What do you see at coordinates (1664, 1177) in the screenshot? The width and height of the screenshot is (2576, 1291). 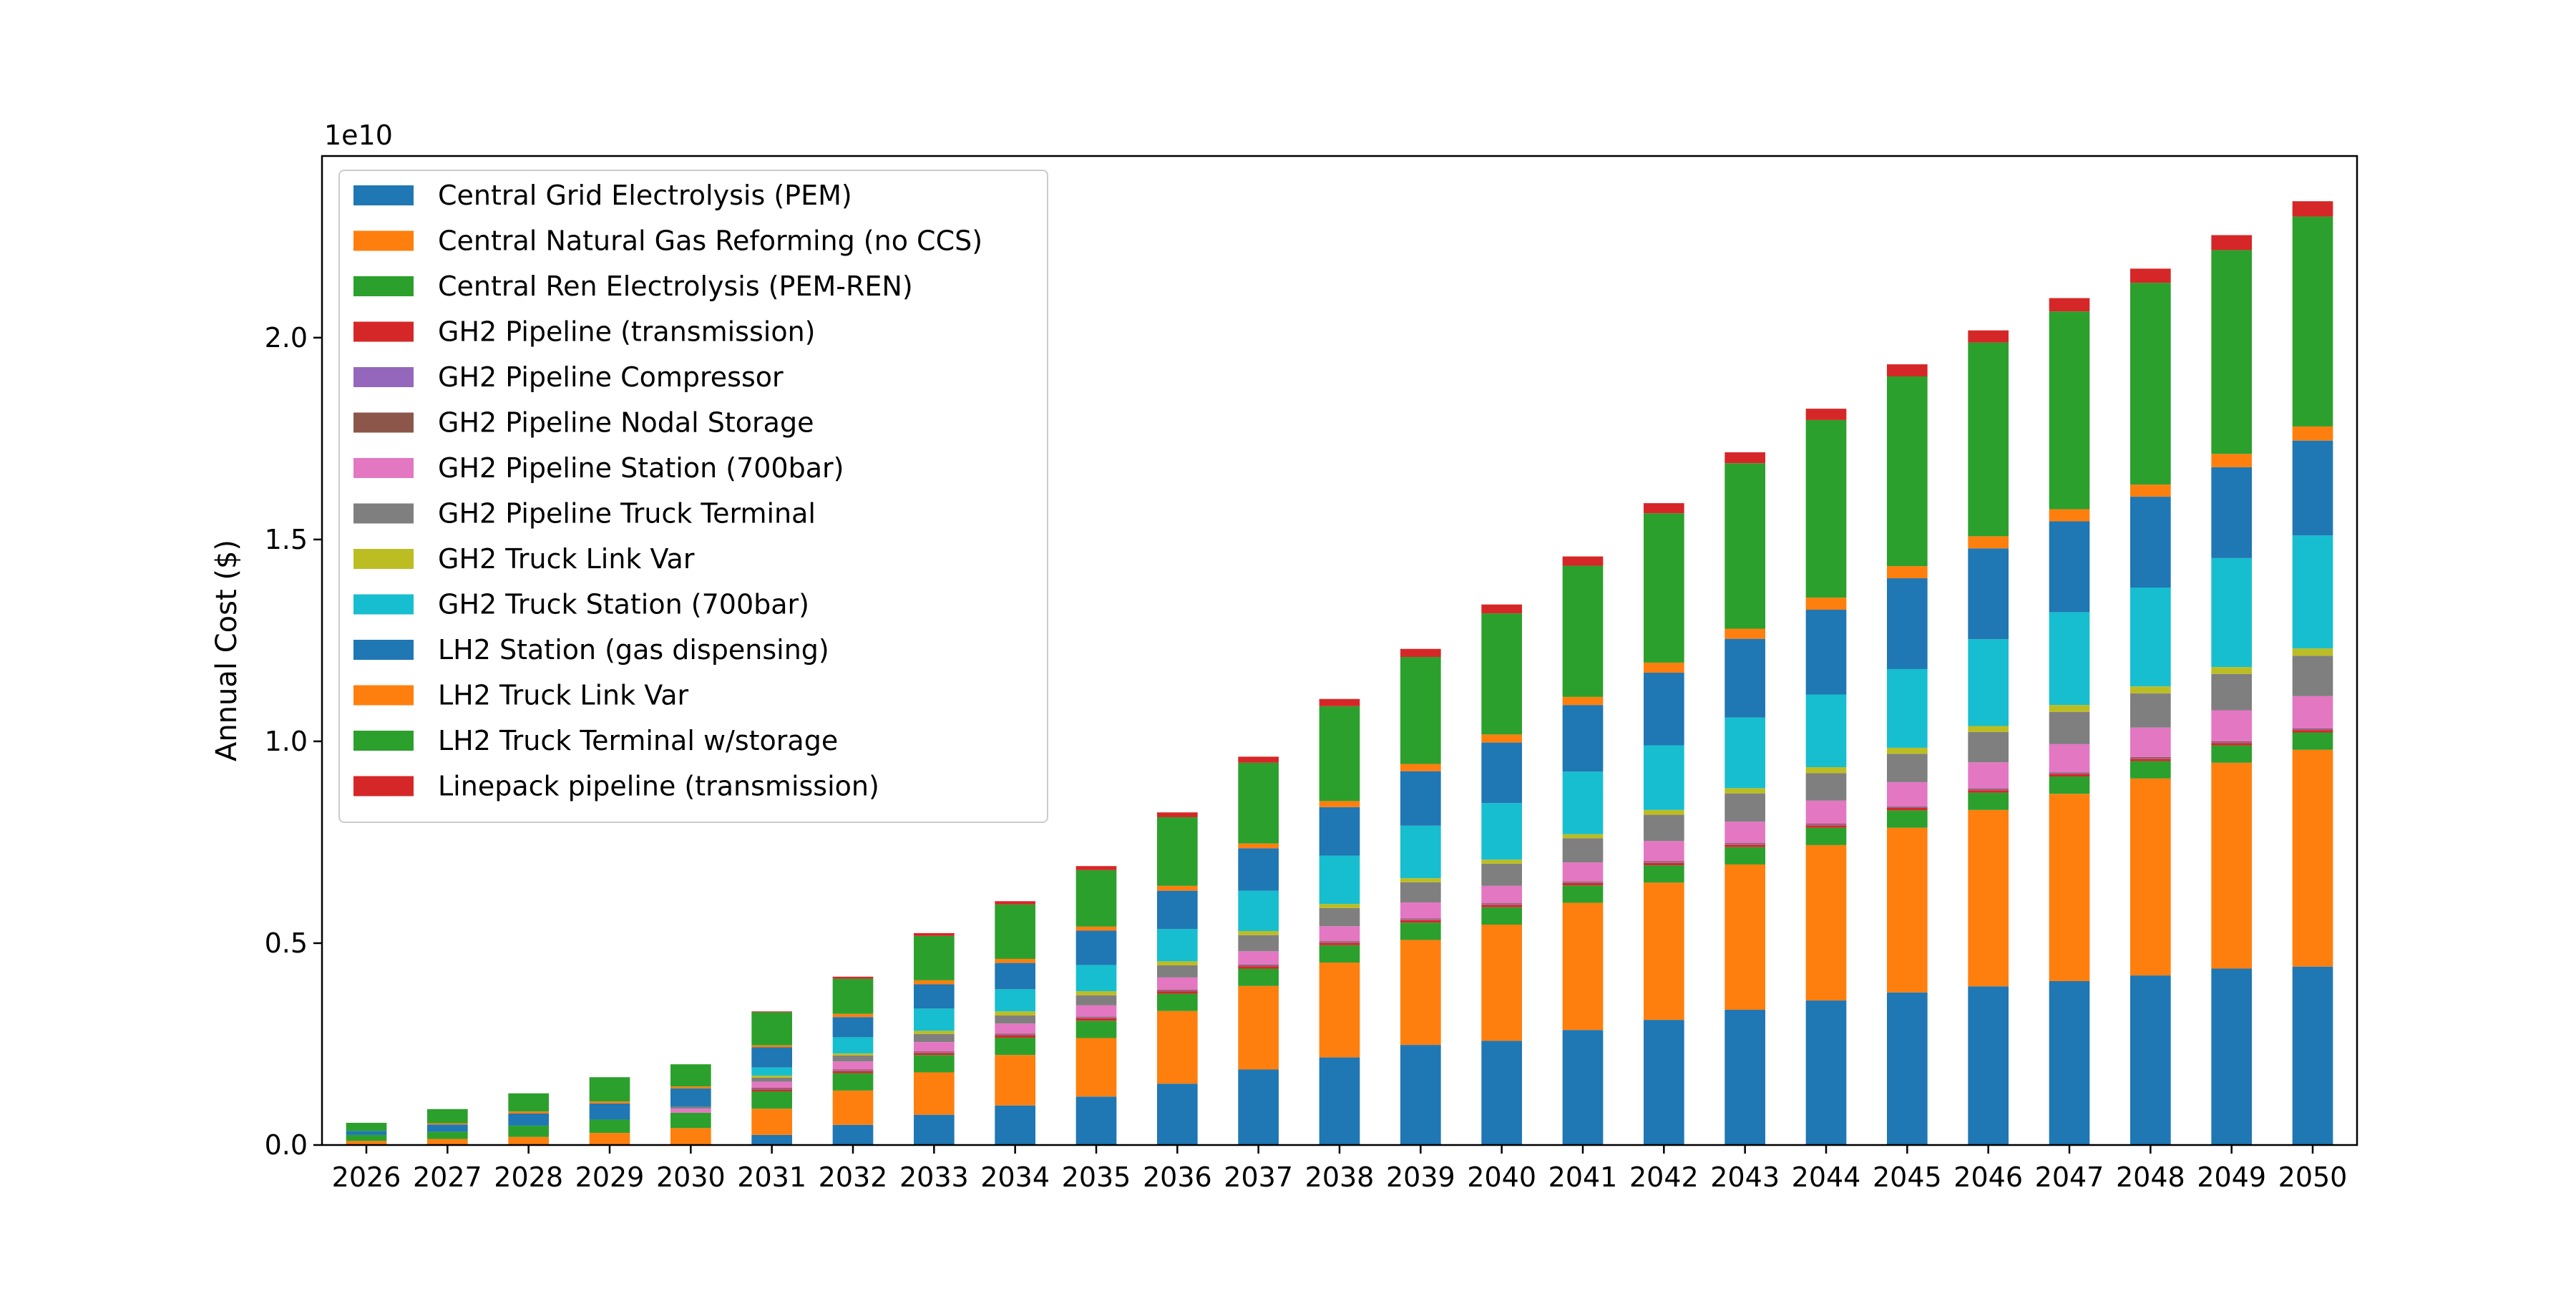 I see `x-tick-label: 2042` at bounding box center [1664, 1177].